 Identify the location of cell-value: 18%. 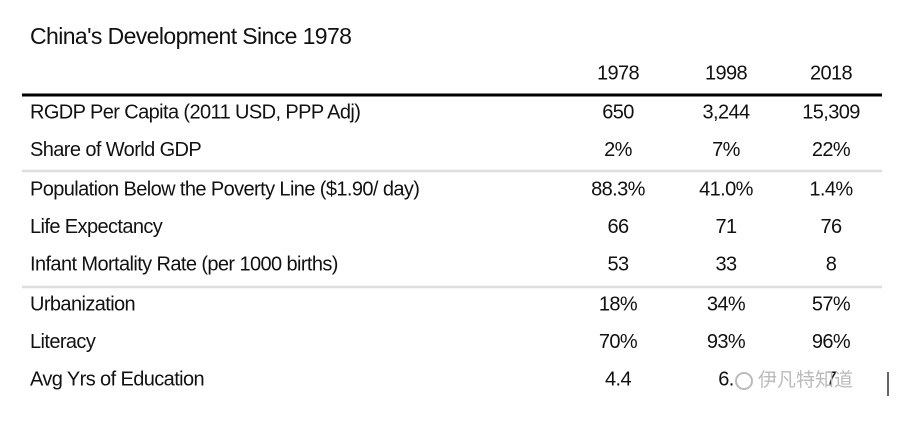
(618, 304).